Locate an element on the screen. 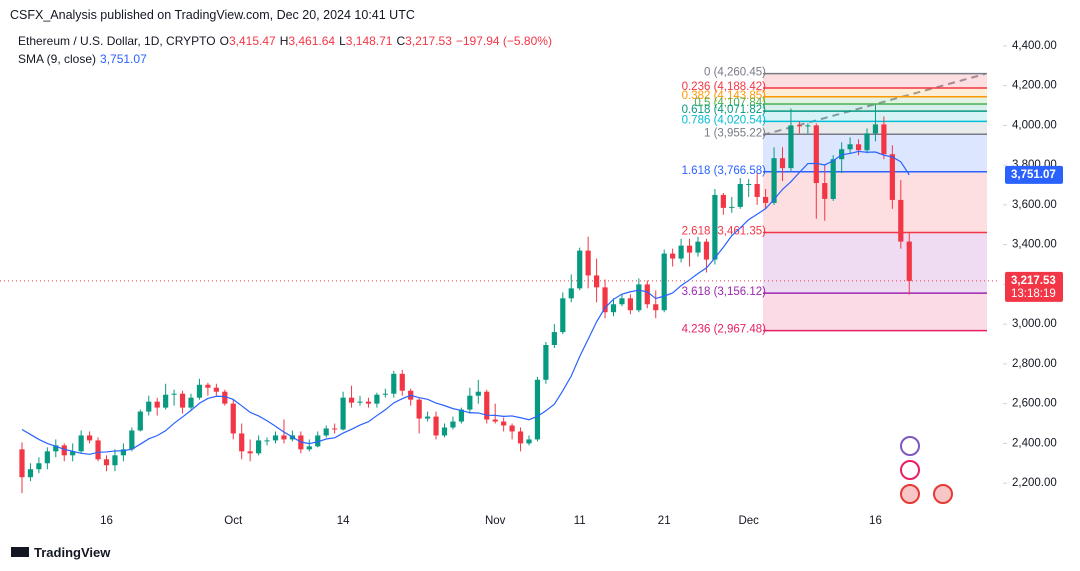 This screenshot has width=1080, height=571. ohlc-key: L is located at coordinates (342, 41).